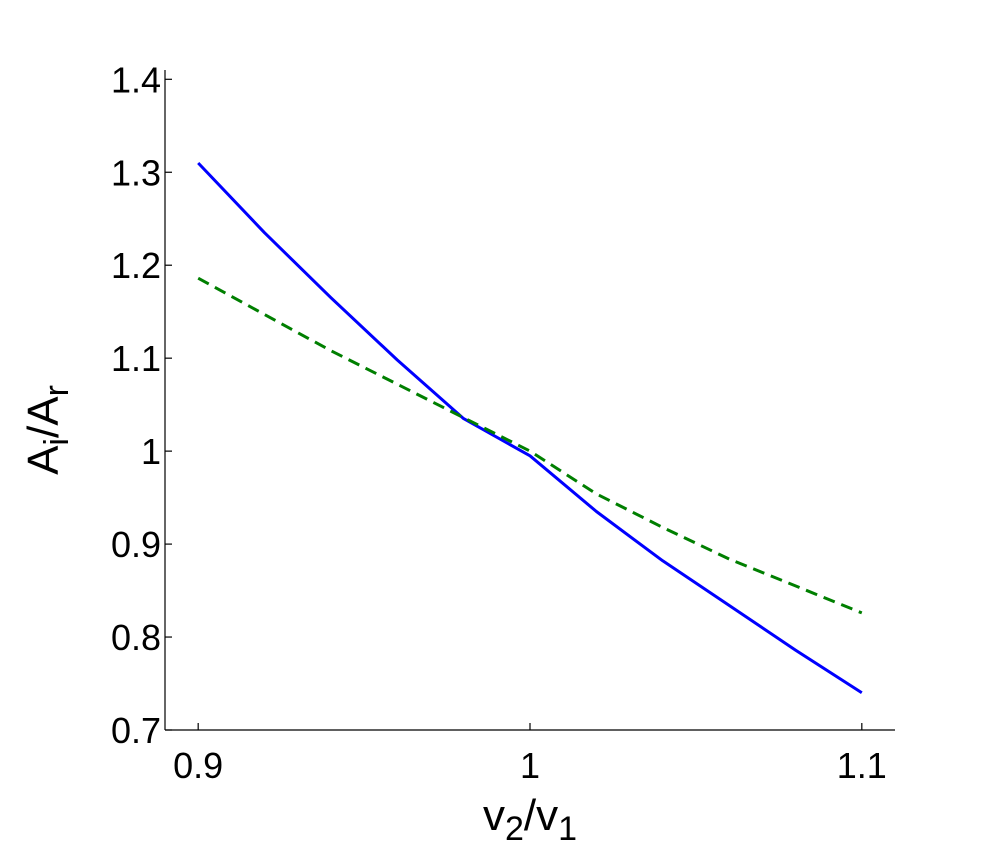 The width and height of the screenshot is (990, 864). I want to click on x-label-sub2: 1, so click(567, 829).